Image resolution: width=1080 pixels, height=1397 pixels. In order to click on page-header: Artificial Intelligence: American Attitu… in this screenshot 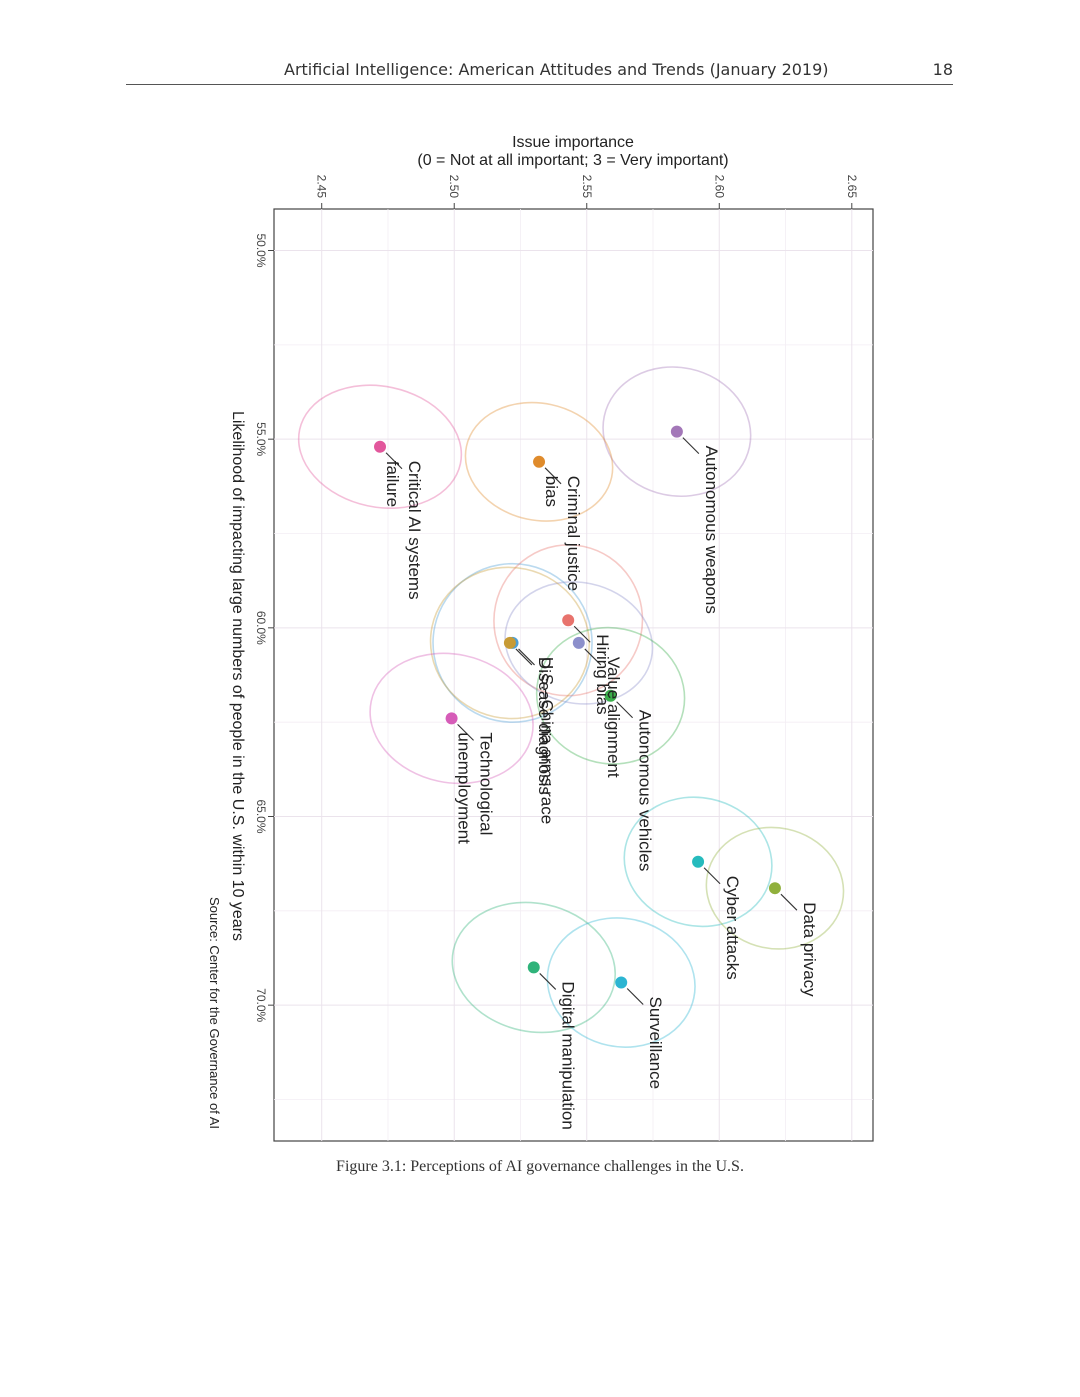, I will do `click(539, 70)`.